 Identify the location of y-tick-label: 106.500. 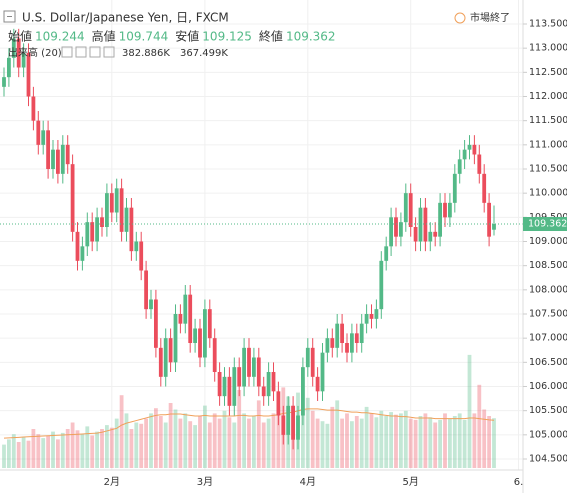
(548, 362).